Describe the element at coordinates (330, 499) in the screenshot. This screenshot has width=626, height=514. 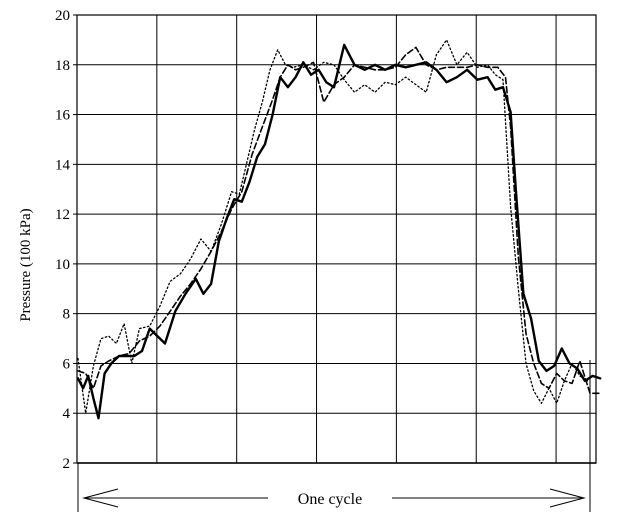
I see `cycle-label: One cycle` at that location.